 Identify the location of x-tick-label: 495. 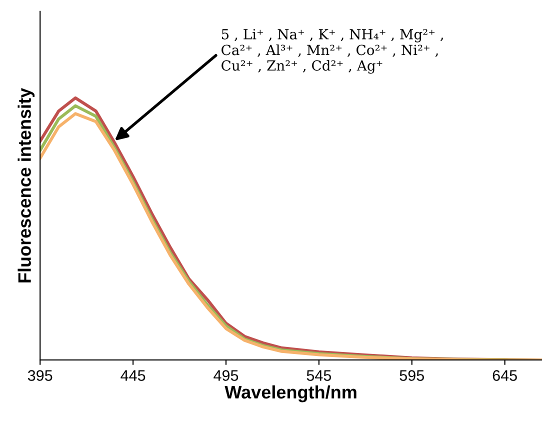
(226, 375).